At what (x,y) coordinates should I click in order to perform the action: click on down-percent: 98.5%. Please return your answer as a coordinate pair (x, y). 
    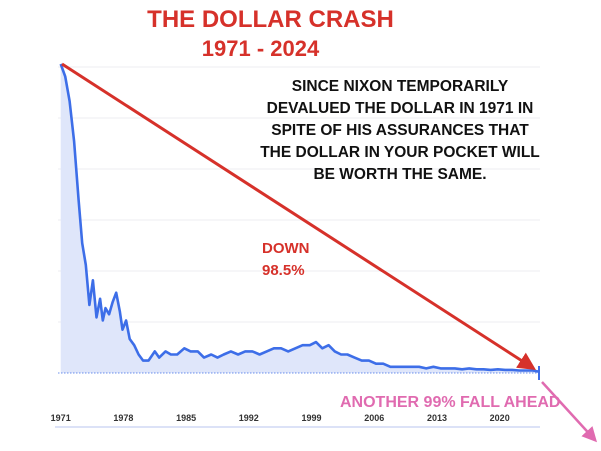
    Looking at the image, I should click on (283, 270).